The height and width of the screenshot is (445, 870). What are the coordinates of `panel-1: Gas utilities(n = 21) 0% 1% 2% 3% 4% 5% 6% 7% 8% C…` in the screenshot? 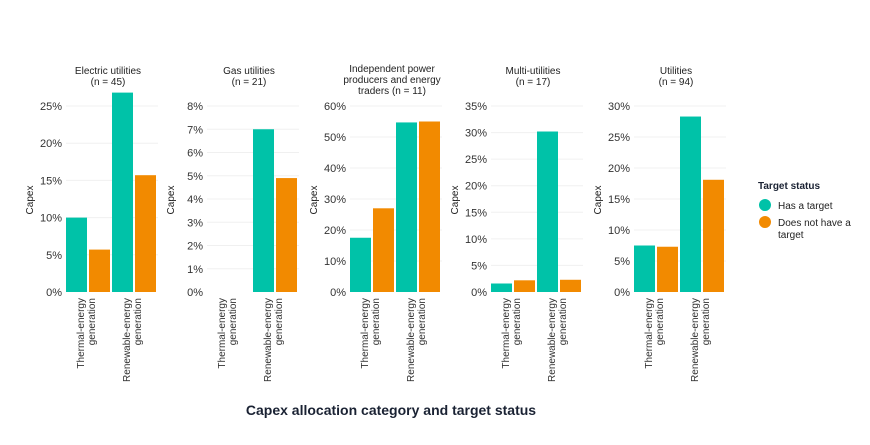 It's located at (232, 224).